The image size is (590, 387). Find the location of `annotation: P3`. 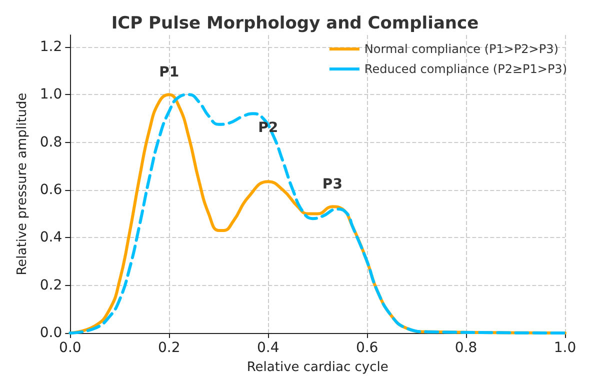

annotation: P3 is located at coordinates (332, 184).